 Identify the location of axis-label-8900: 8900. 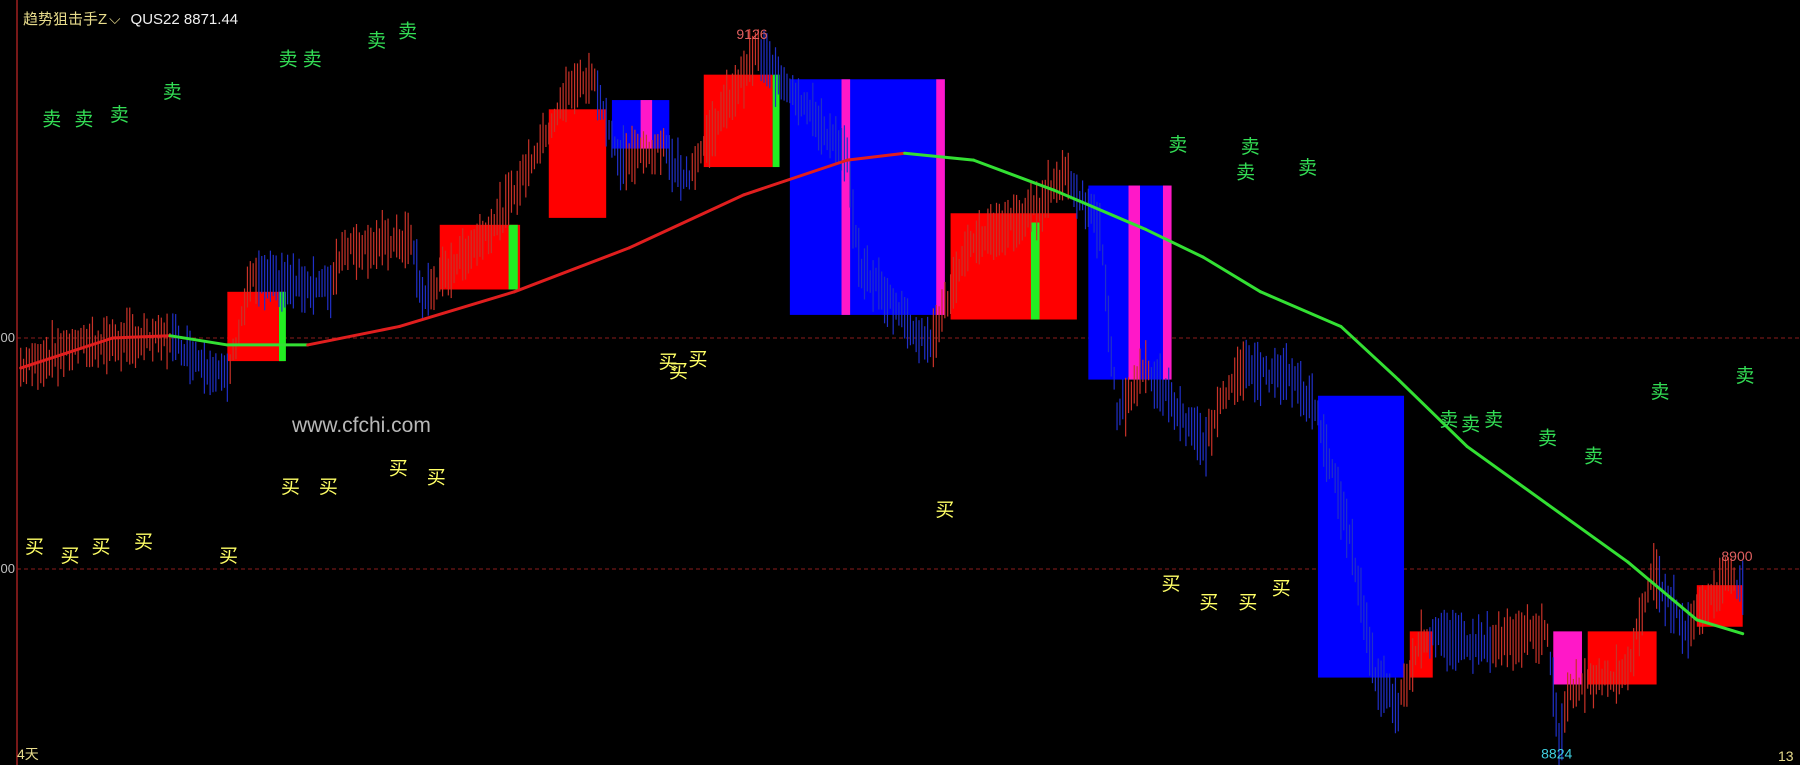
(7, 568).